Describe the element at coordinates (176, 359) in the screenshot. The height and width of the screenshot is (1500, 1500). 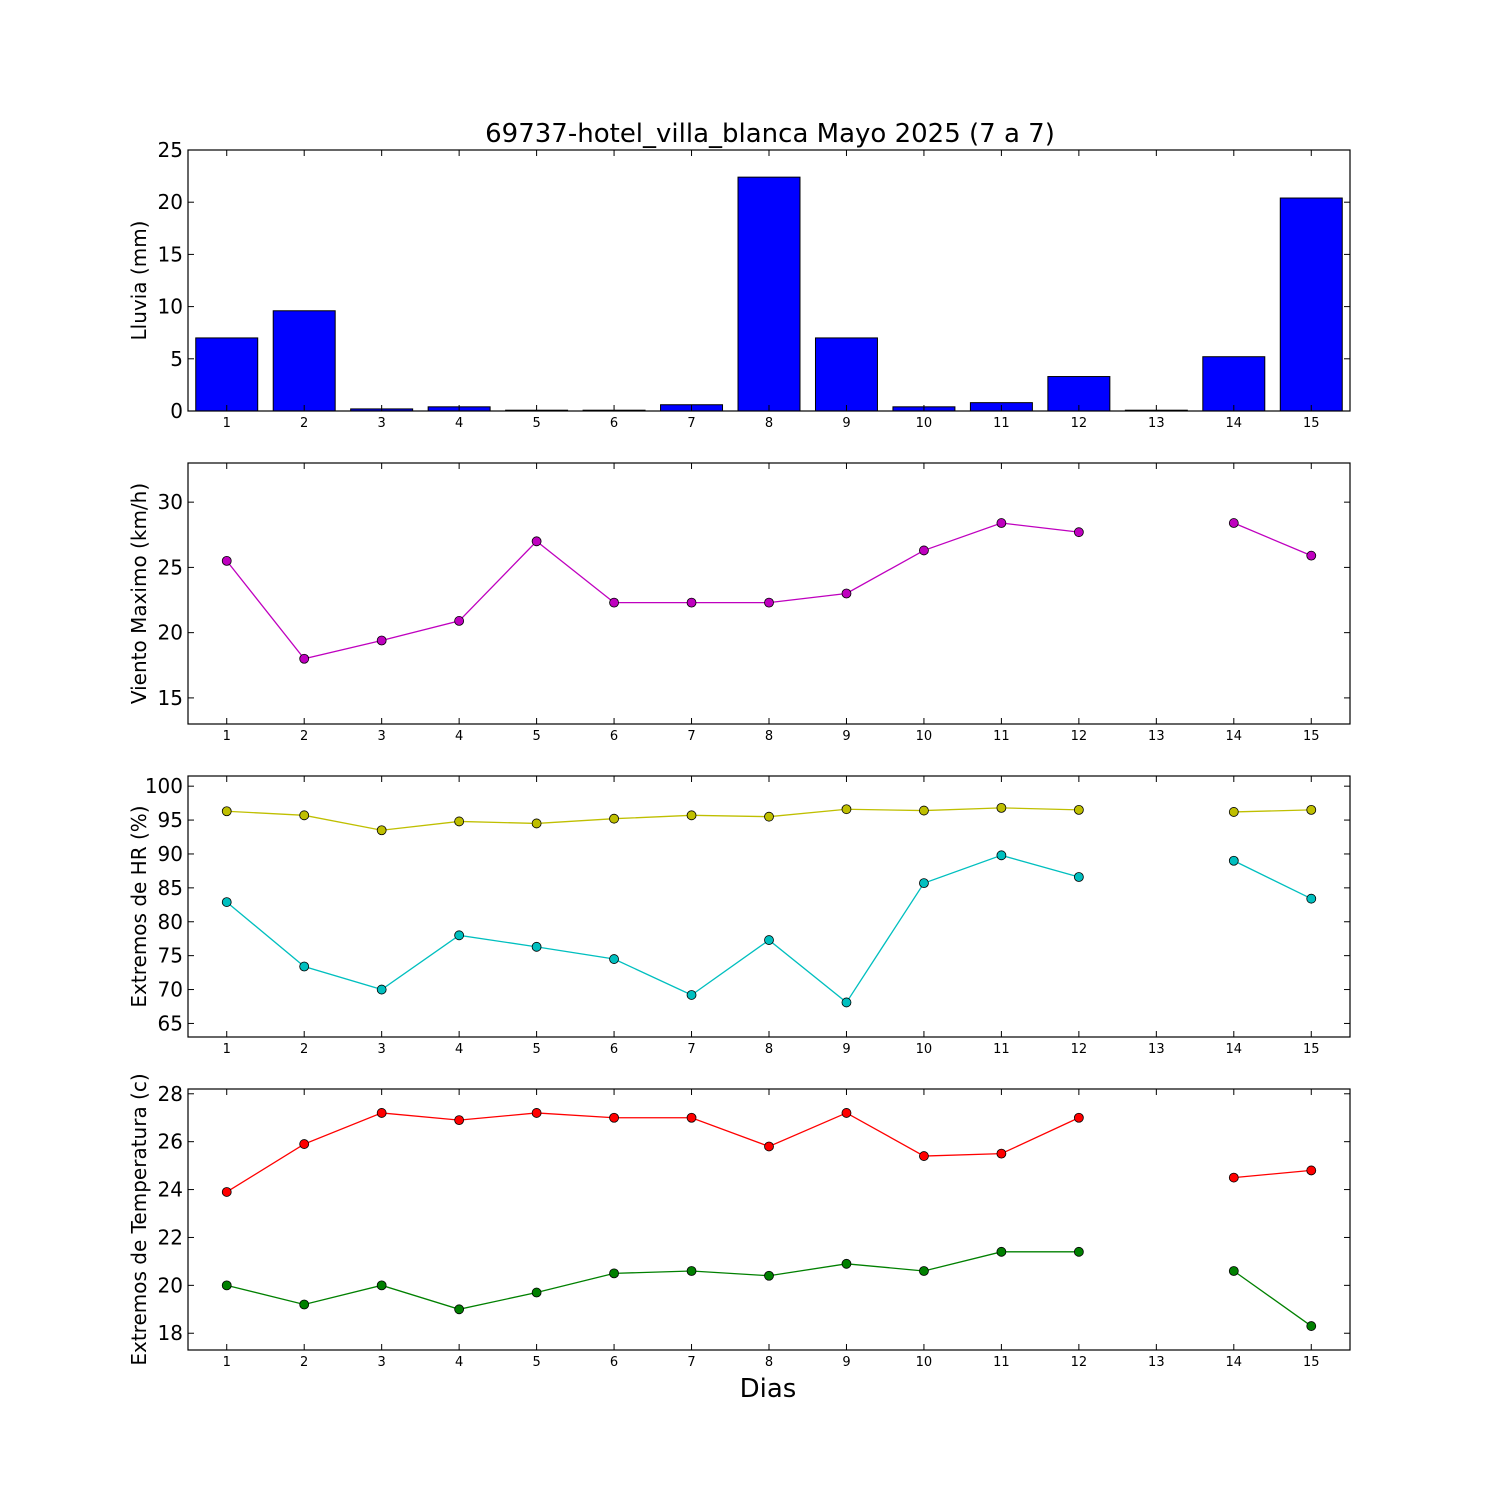
I see `y-tick-label: 5` at that location.